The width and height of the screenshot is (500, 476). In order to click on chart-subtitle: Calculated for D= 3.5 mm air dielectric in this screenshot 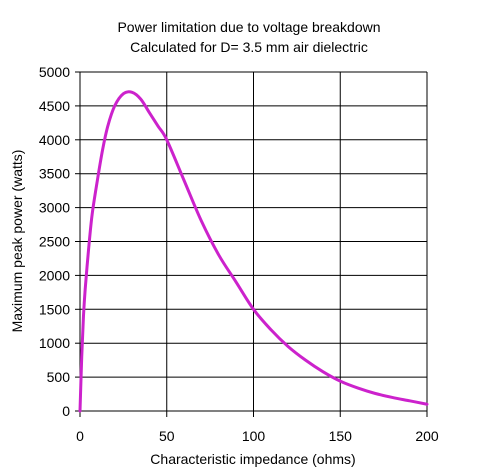, I will do `click(249, 47)`.